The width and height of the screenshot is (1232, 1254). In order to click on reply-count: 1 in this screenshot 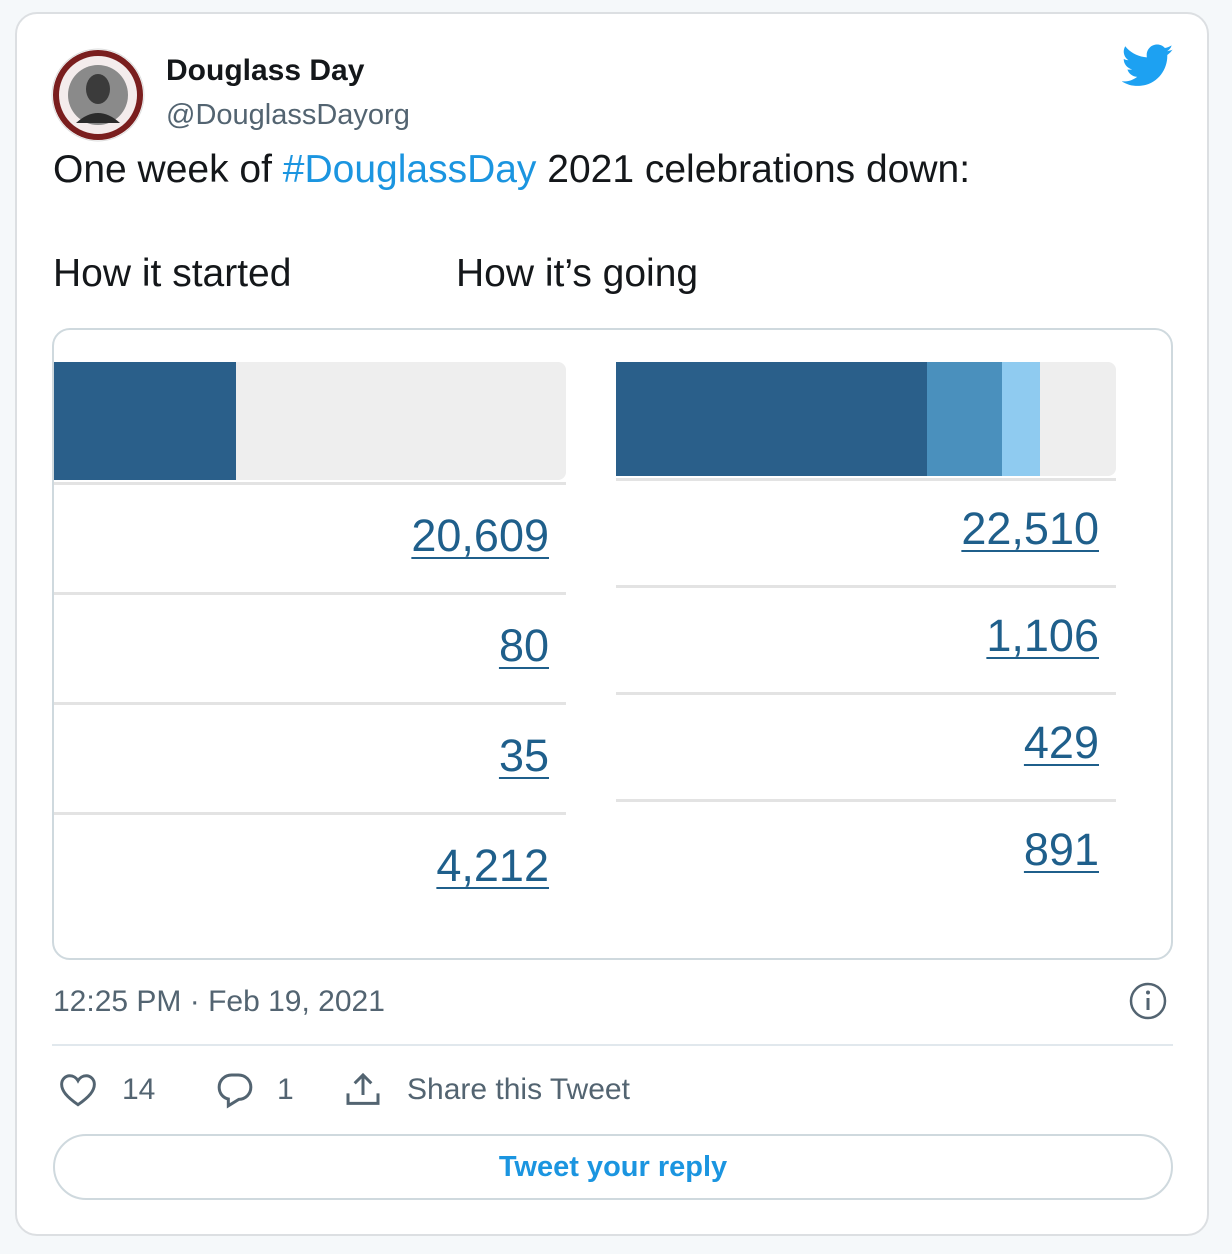, I will do `click(285, 1089)`.